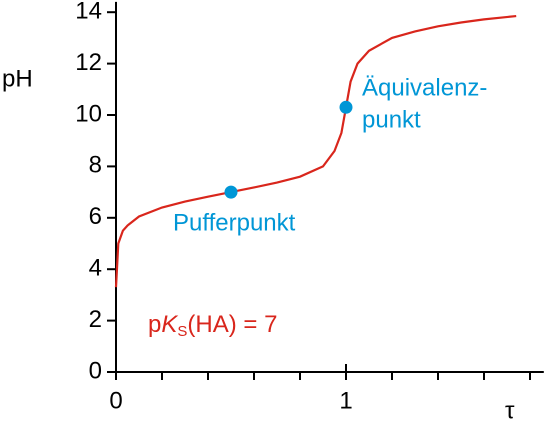  Describe the element at coordinates (234, 222) in the screenshot. I see `point-label: Pufferpunkt` at that location.